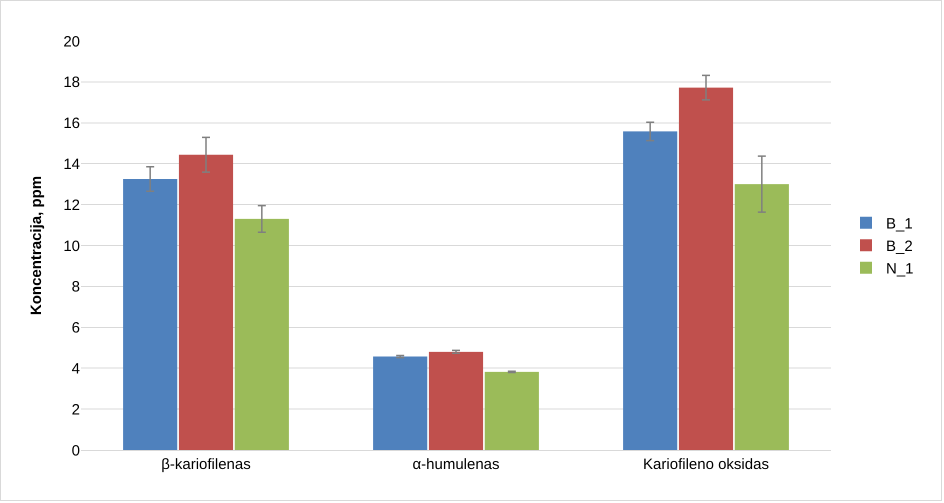  Describe the element at coordinates (71, 164) in the screenshot. I see `y-tick-label: 14` at that location.